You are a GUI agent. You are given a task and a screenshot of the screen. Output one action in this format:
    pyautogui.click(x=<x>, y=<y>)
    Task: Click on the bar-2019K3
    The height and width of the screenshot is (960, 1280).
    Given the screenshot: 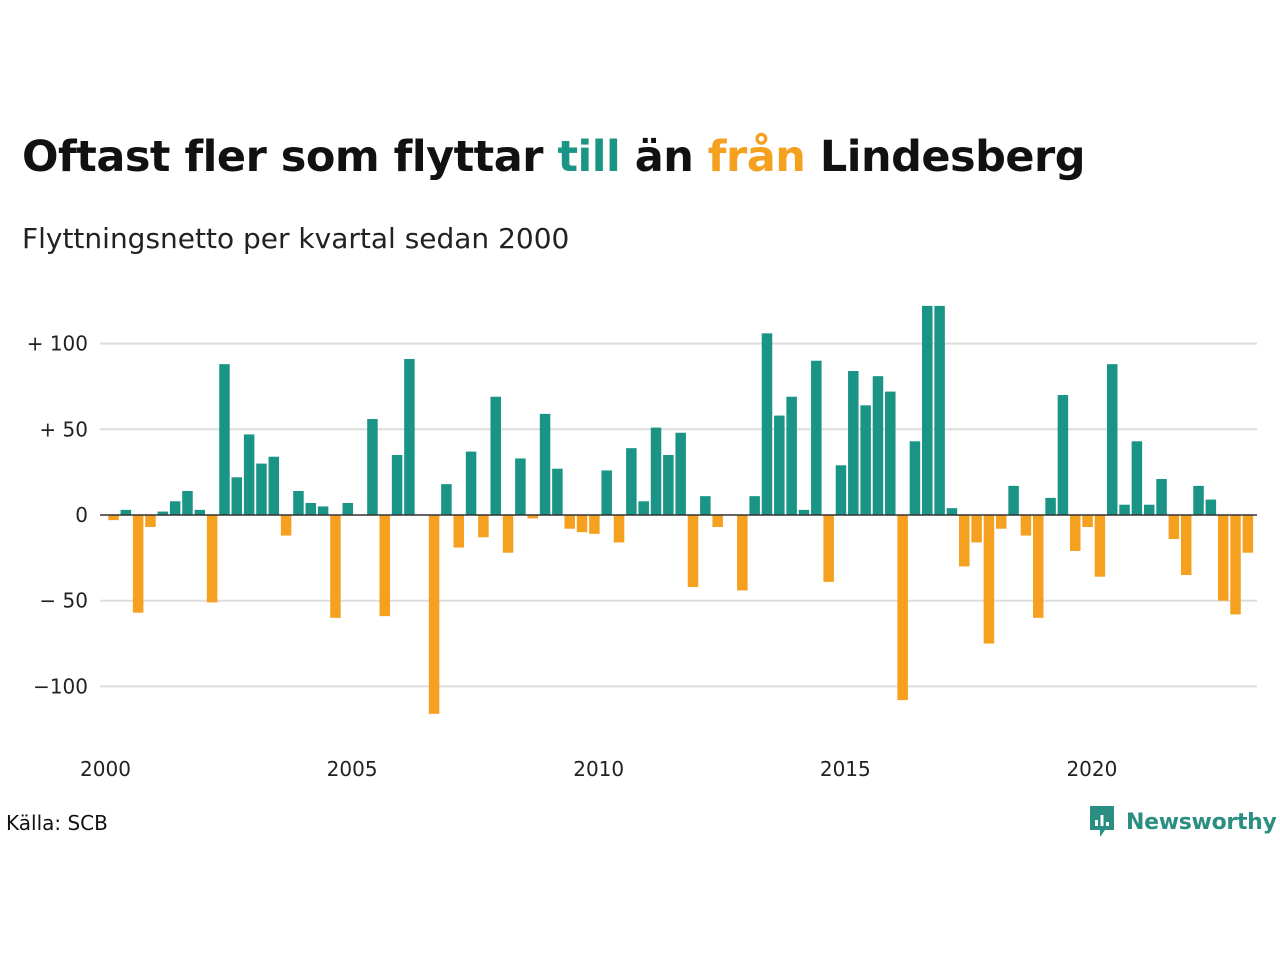 What is the action you would take?
    pyautogui.click(x=1075, y=533)
    